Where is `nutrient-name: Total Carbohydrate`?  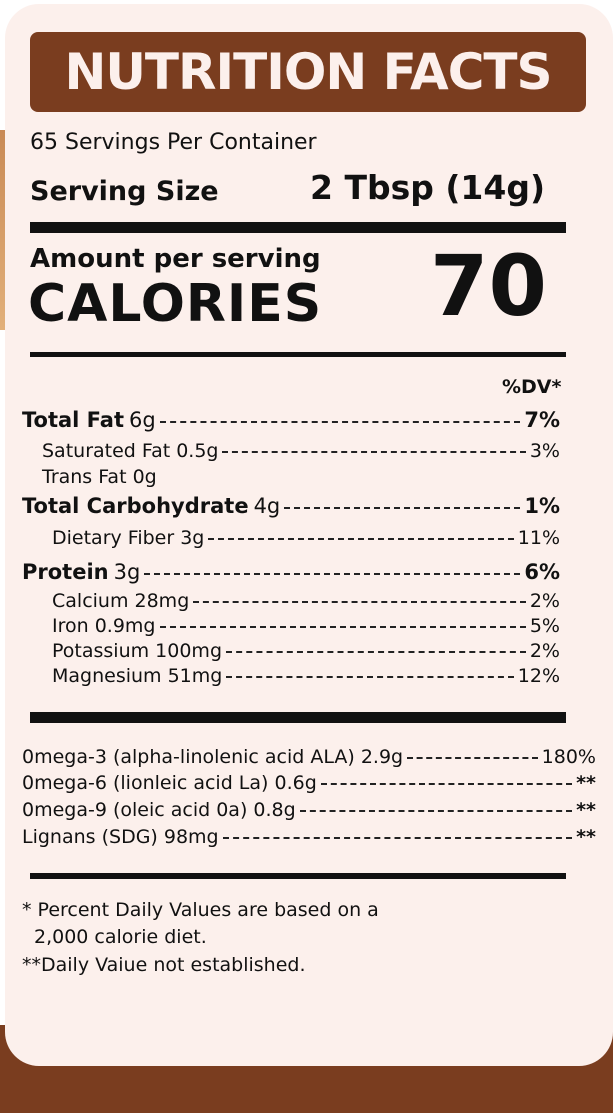 nutrient-name: Total Carbohydrate is located at coordinates (135, 506).